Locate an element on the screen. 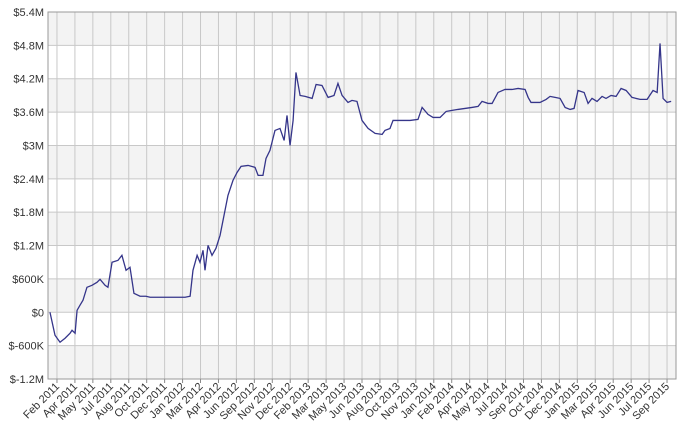  y-tick-label: $3M is located at coordinates (33, 146).